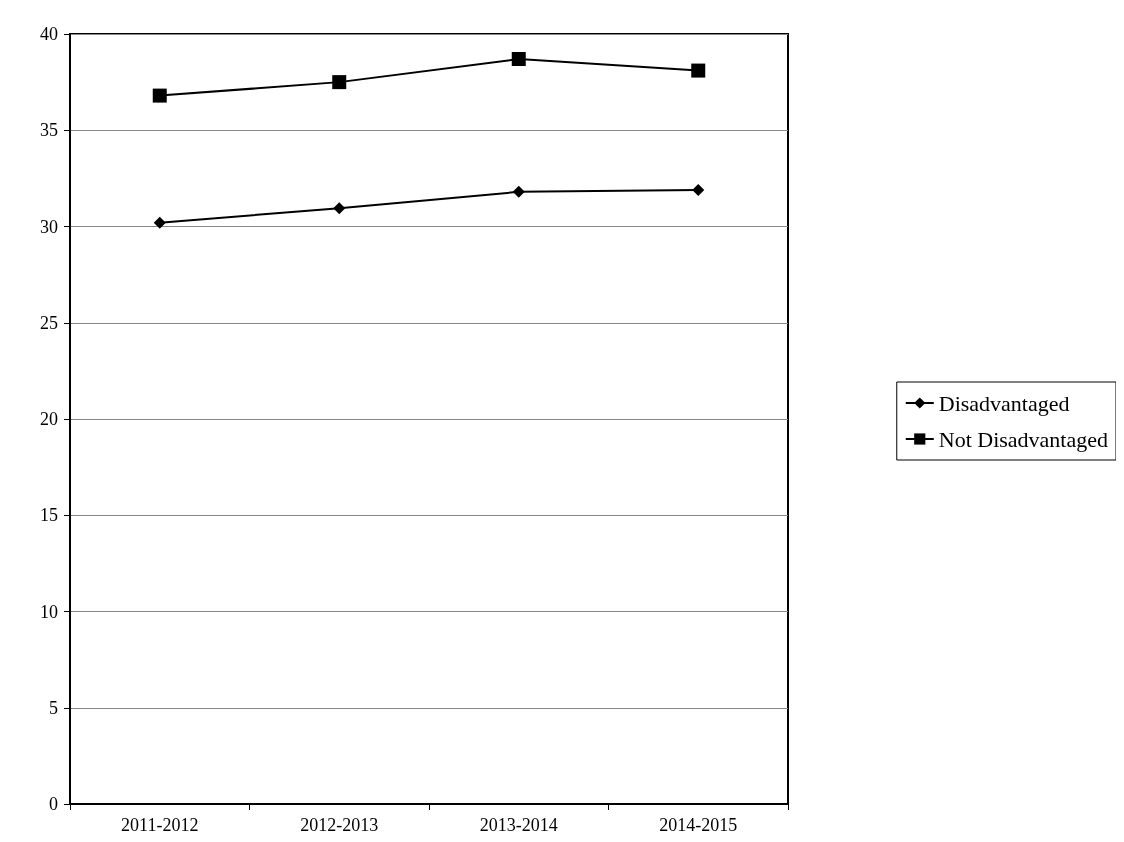 The image size is (1124, 842). Describe the element at coordinates (49, 419) in the screenshot. I see `y-tick-label: 20` at that location.